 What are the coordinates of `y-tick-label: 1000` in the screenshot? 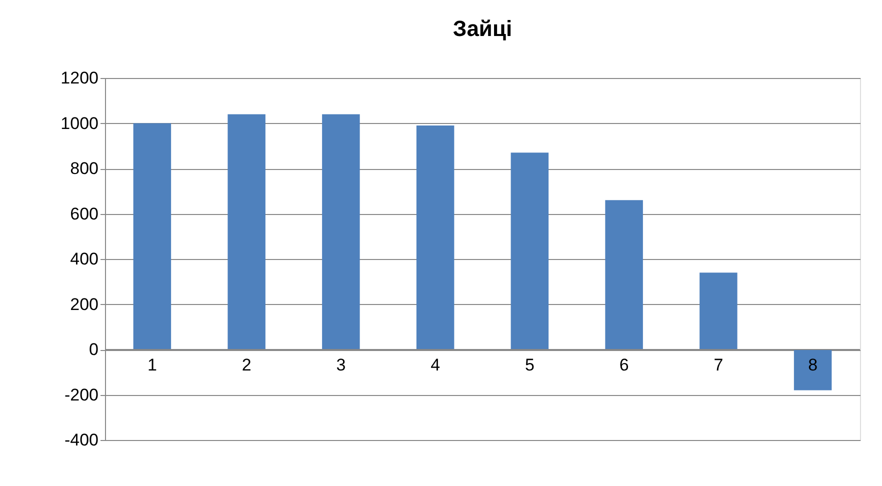 It's located at (79, 123).